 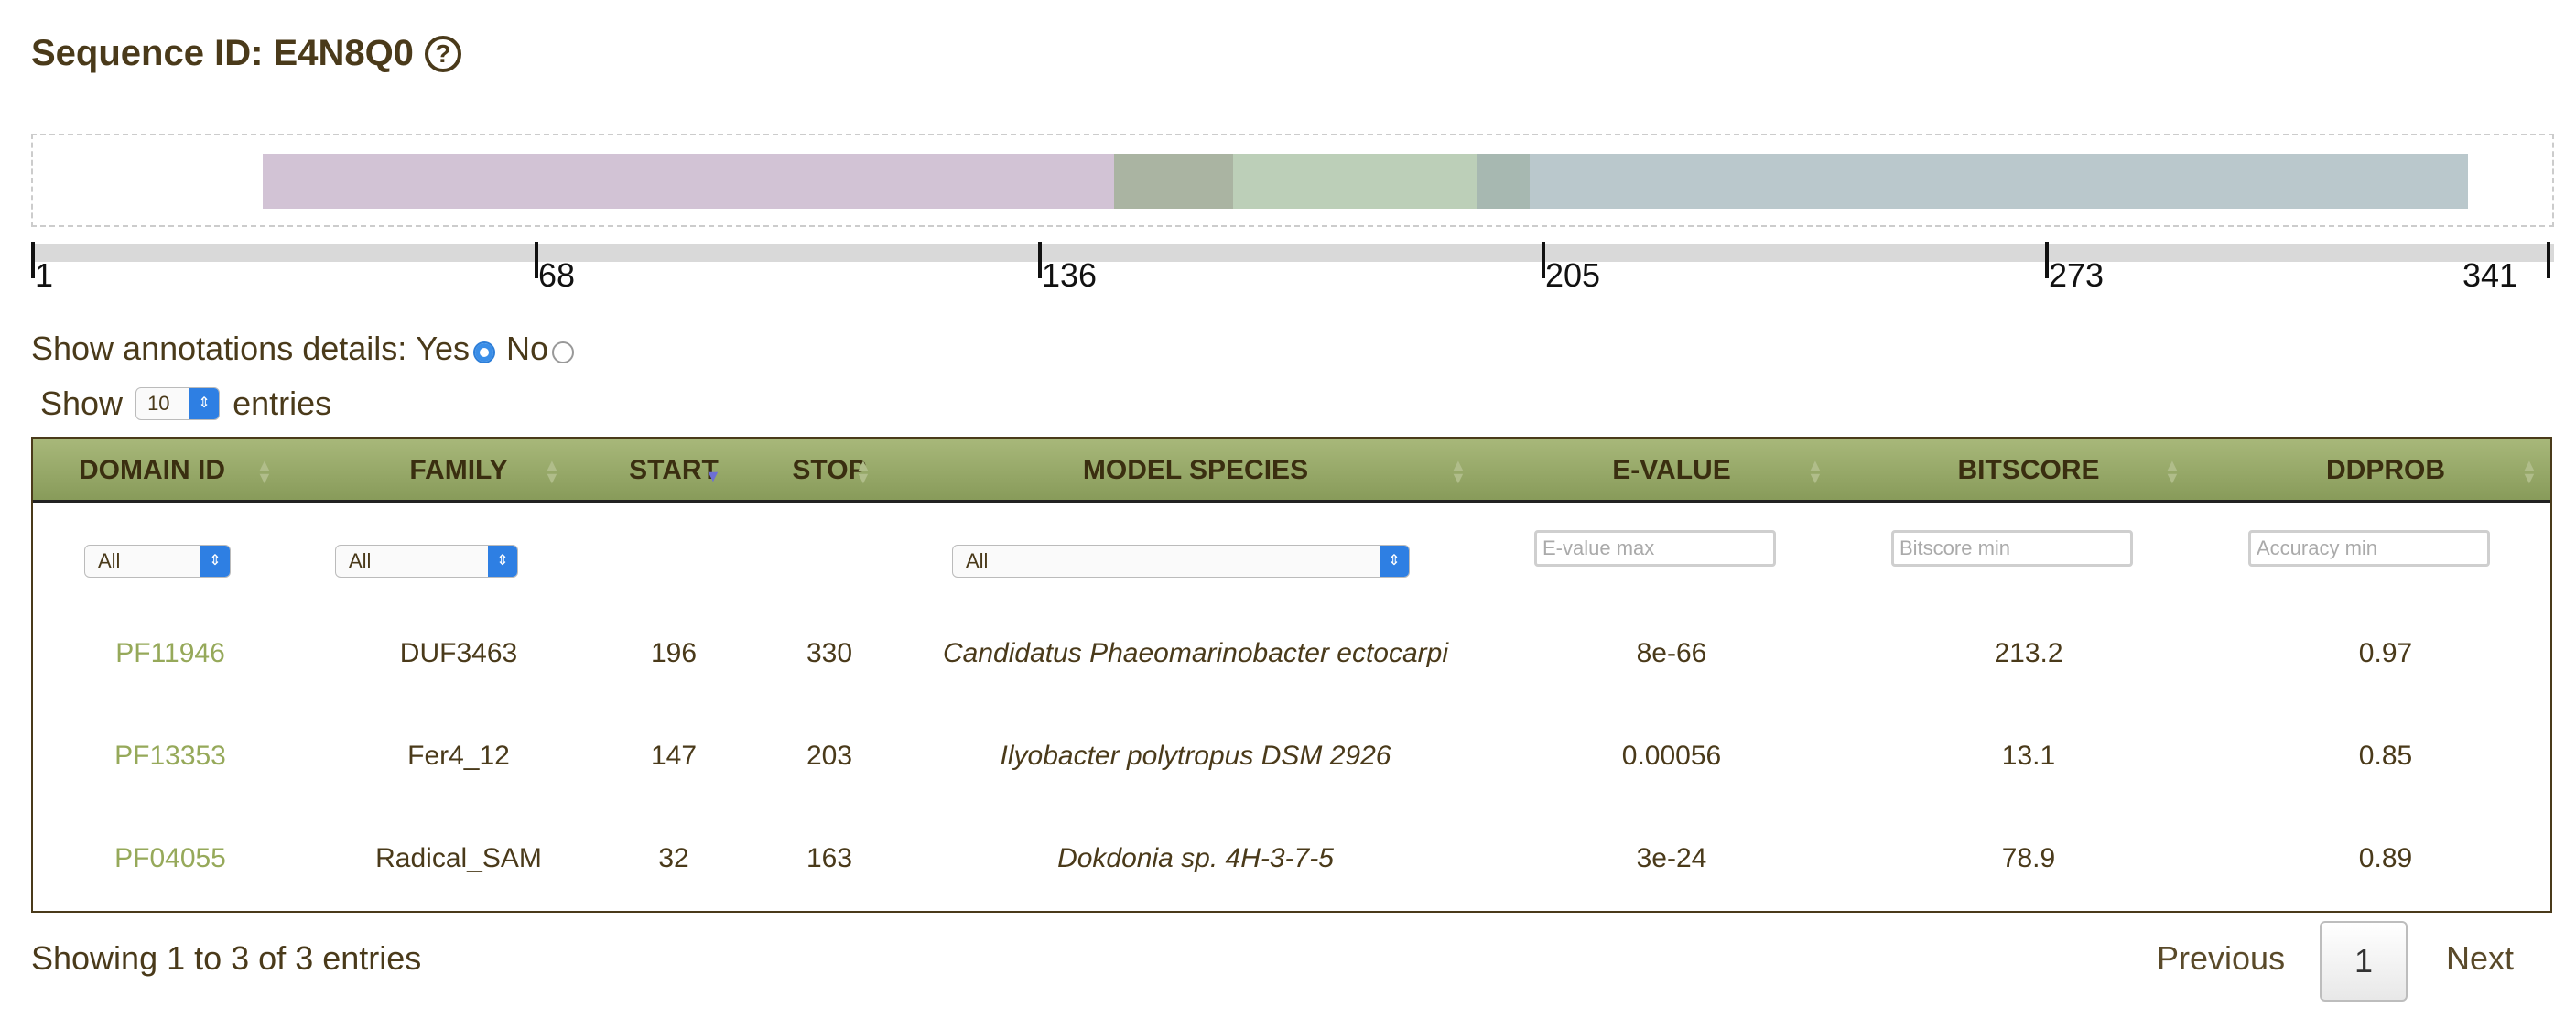 What do you see at coordinates (829, 756) in the screenshot?
I see `stop-cell: 203` at bounding box center [829, 756].